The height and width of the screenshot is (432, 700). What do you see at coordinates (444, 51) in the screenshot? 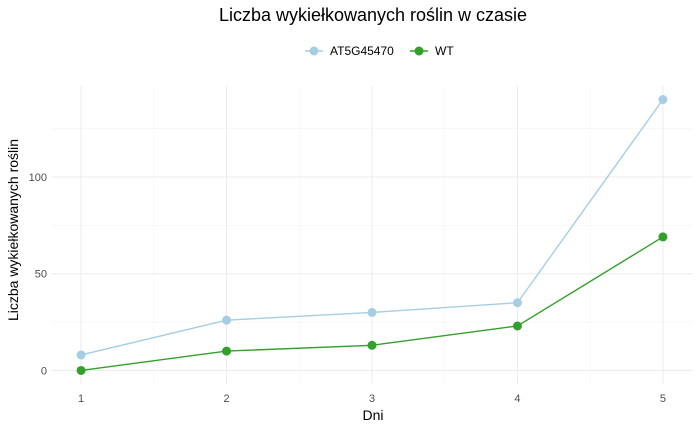
I see `legend-label: WT` at bounding box center [444, 51].